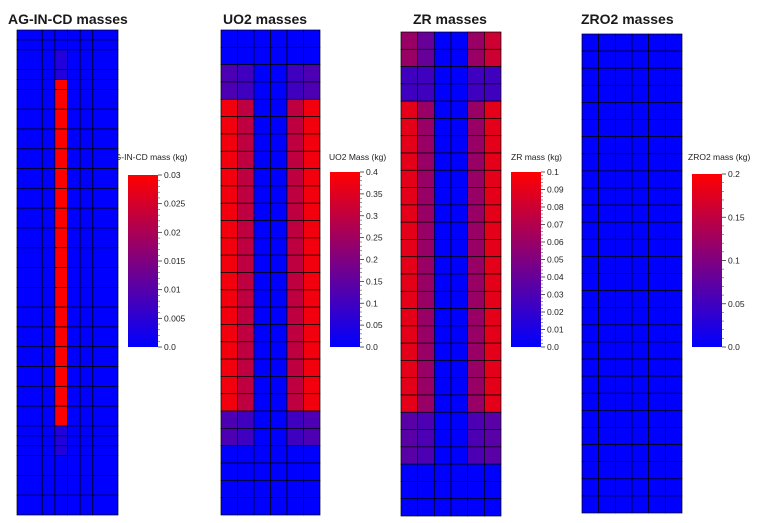 This screenshot has height=523, width=762. Describe the element at coordinates (172, 232) in the screenshot. I see `colorbar-tick-label: 0.02` at that location.